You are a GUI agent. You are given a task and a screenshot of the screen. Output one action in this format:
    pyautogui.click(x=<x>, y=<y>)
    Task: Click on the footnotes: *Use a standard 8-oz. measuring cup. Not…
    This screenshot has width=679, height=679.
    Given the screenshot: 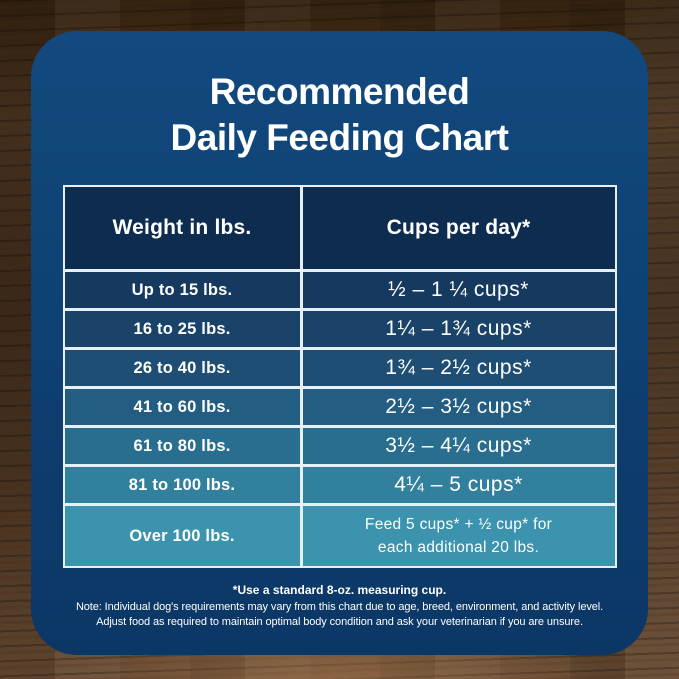 What is the action you would take?
    pyautogui.click(x=339, y=607)
    